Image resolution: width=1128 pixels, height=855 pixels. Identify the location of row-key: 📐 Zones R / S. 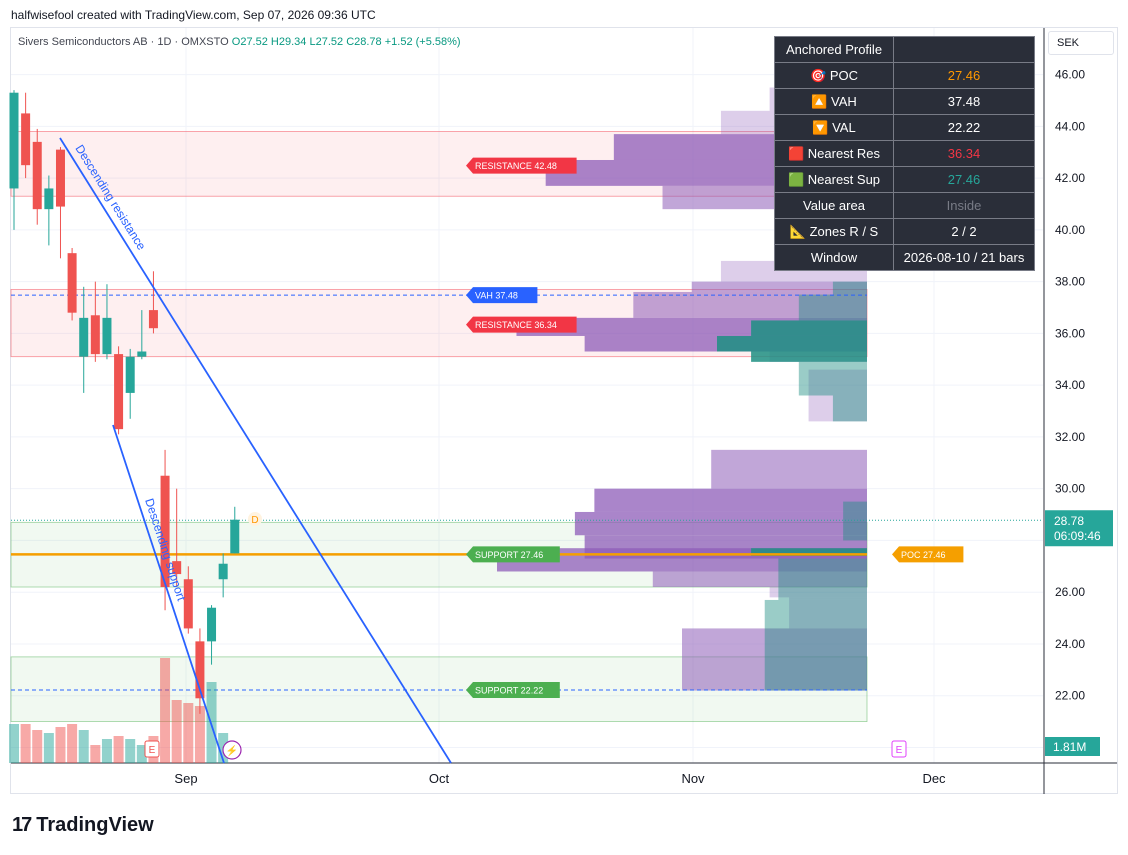
(834, 231).